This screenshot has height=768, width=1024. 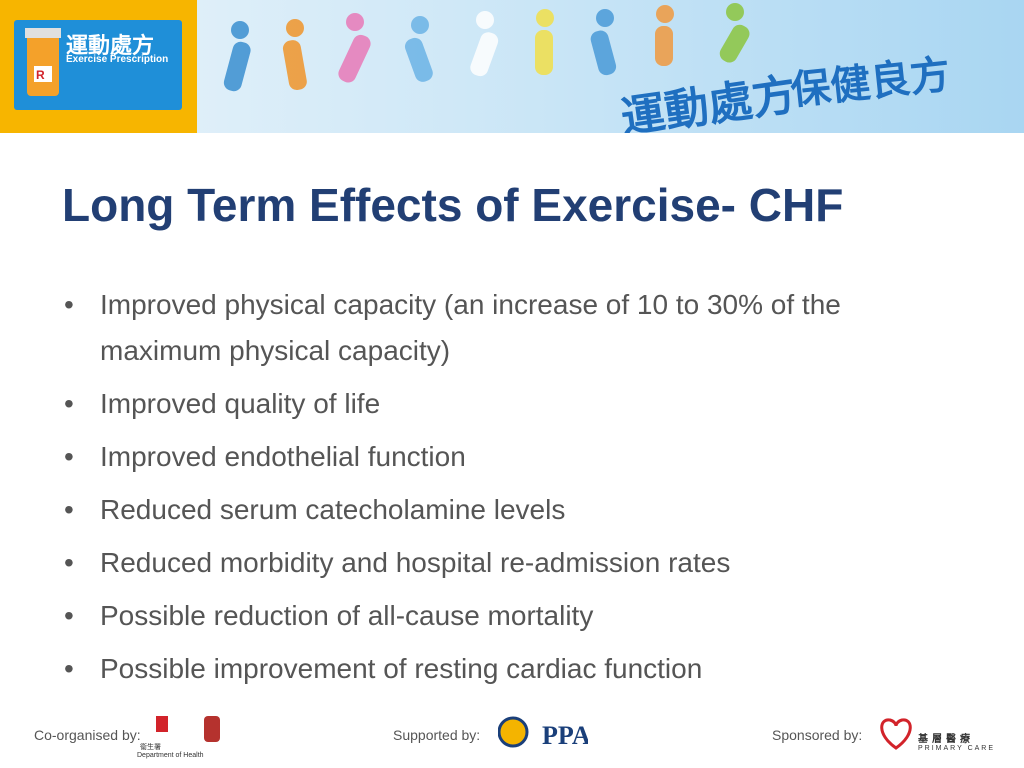 What do you see at coordinates (507, 457) in the screenshot?
I see `bullet-item: Improved endothelial function` at bounding box center [507, 457].